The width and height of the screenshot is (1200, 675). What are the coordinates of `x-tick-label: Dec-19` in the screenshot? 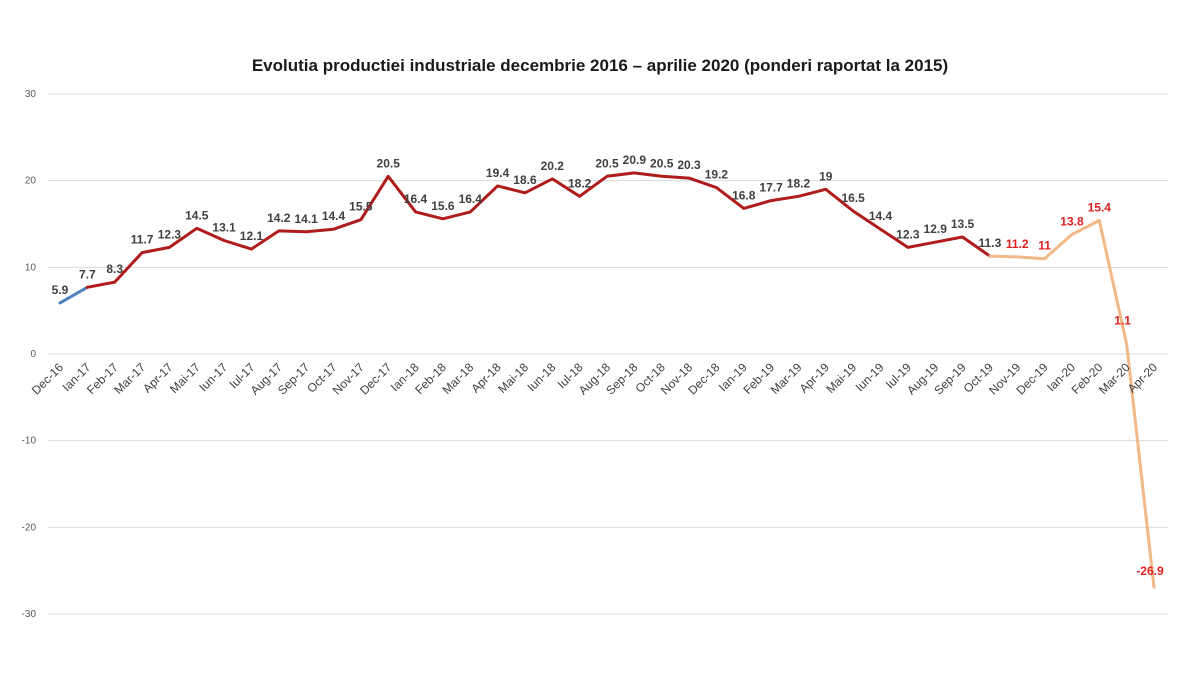 It's located at (1031, 378).